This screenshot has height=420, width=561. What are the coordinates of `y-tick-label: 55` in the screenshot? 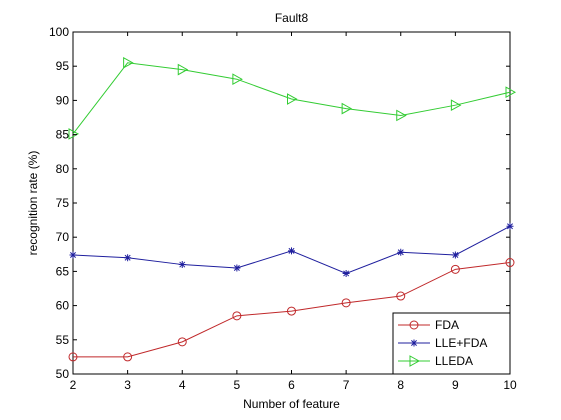 It's located at (63, 340).